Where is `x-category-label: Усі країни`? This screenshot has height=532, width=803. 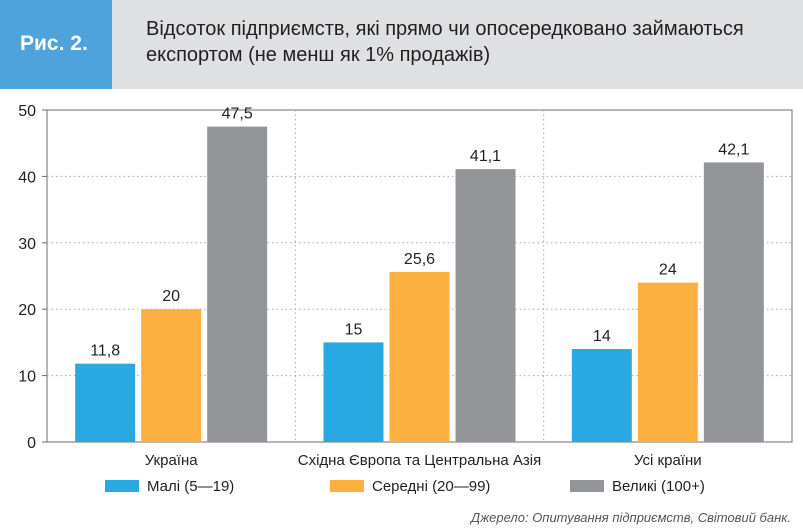
x-category-label: Усі країни is located at coordinates (668, 460).